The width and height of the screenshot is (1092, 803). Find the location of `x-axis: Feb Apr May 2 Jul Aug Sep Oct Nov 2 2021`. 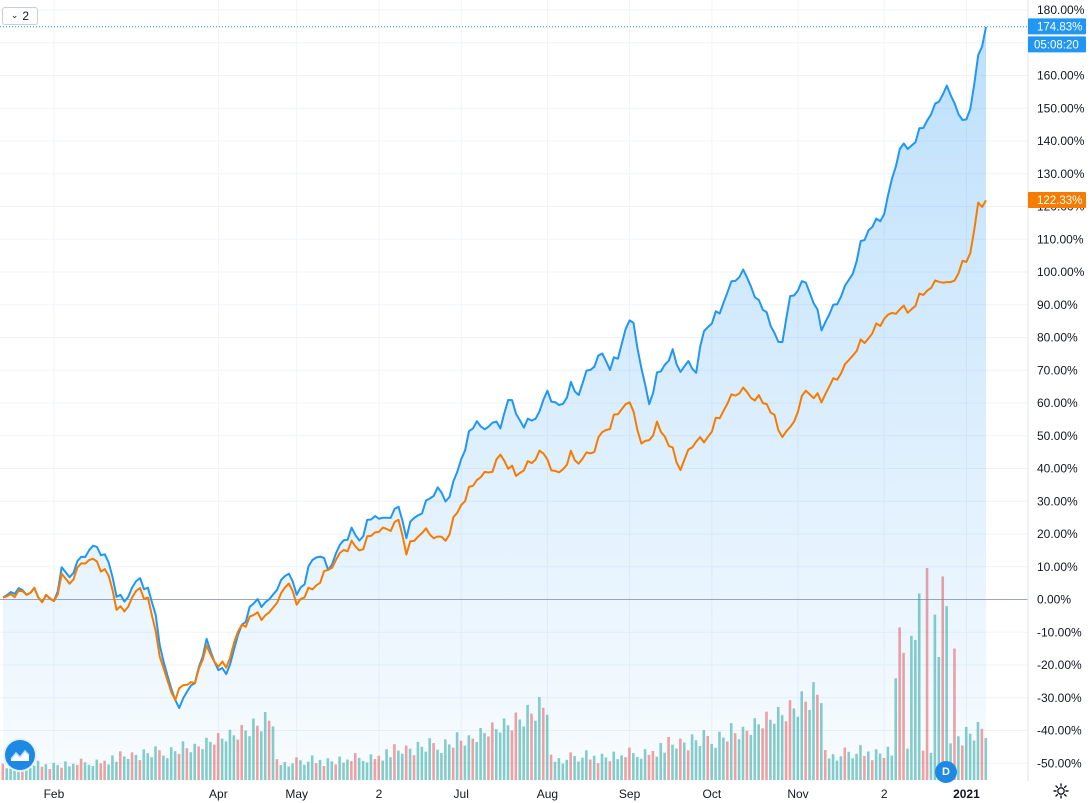

x-axis: Feb Apr May 2 Jul Aug Sep Oct Nov 2 2021 is located at coordinates (512, 794).